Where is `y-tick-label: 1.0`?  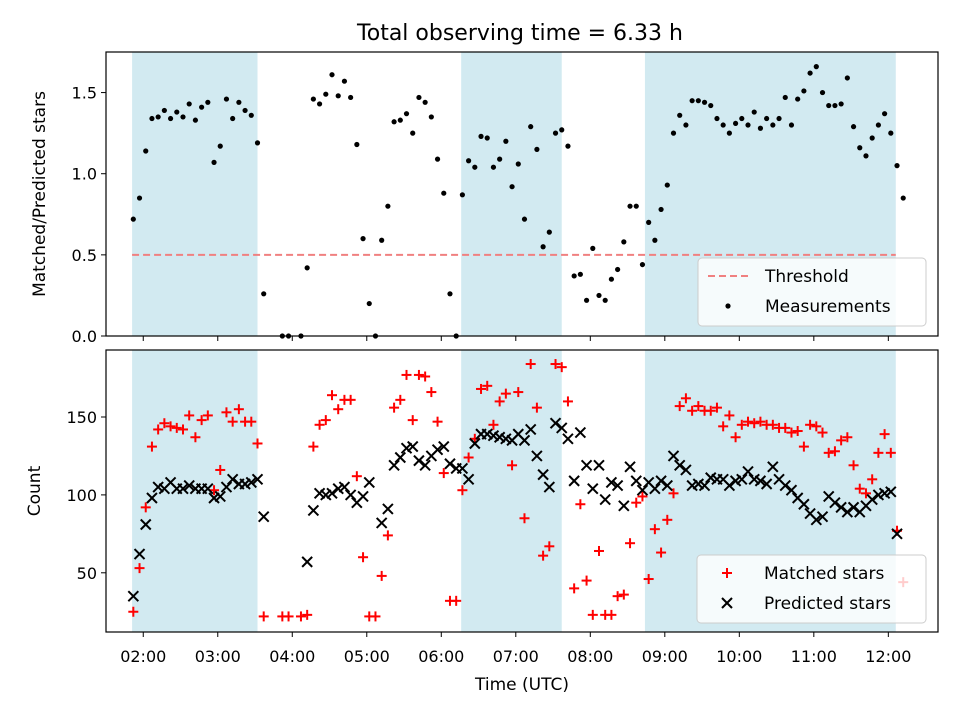
y-tick-label: 1.0 is located at coordinates (84, 174).